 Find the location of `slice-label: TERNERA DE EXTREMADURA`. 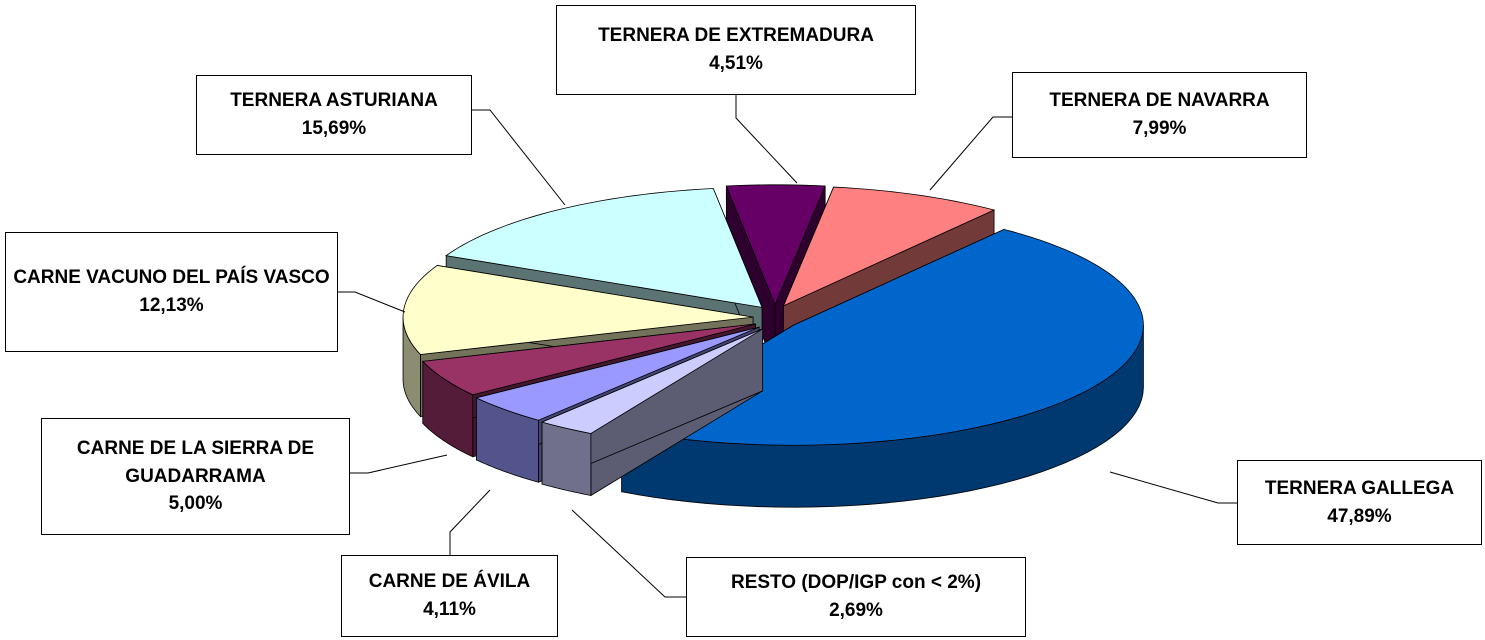

slice-label: TERNERA DE EXTREMADURA is located at coordinates (736, 36).